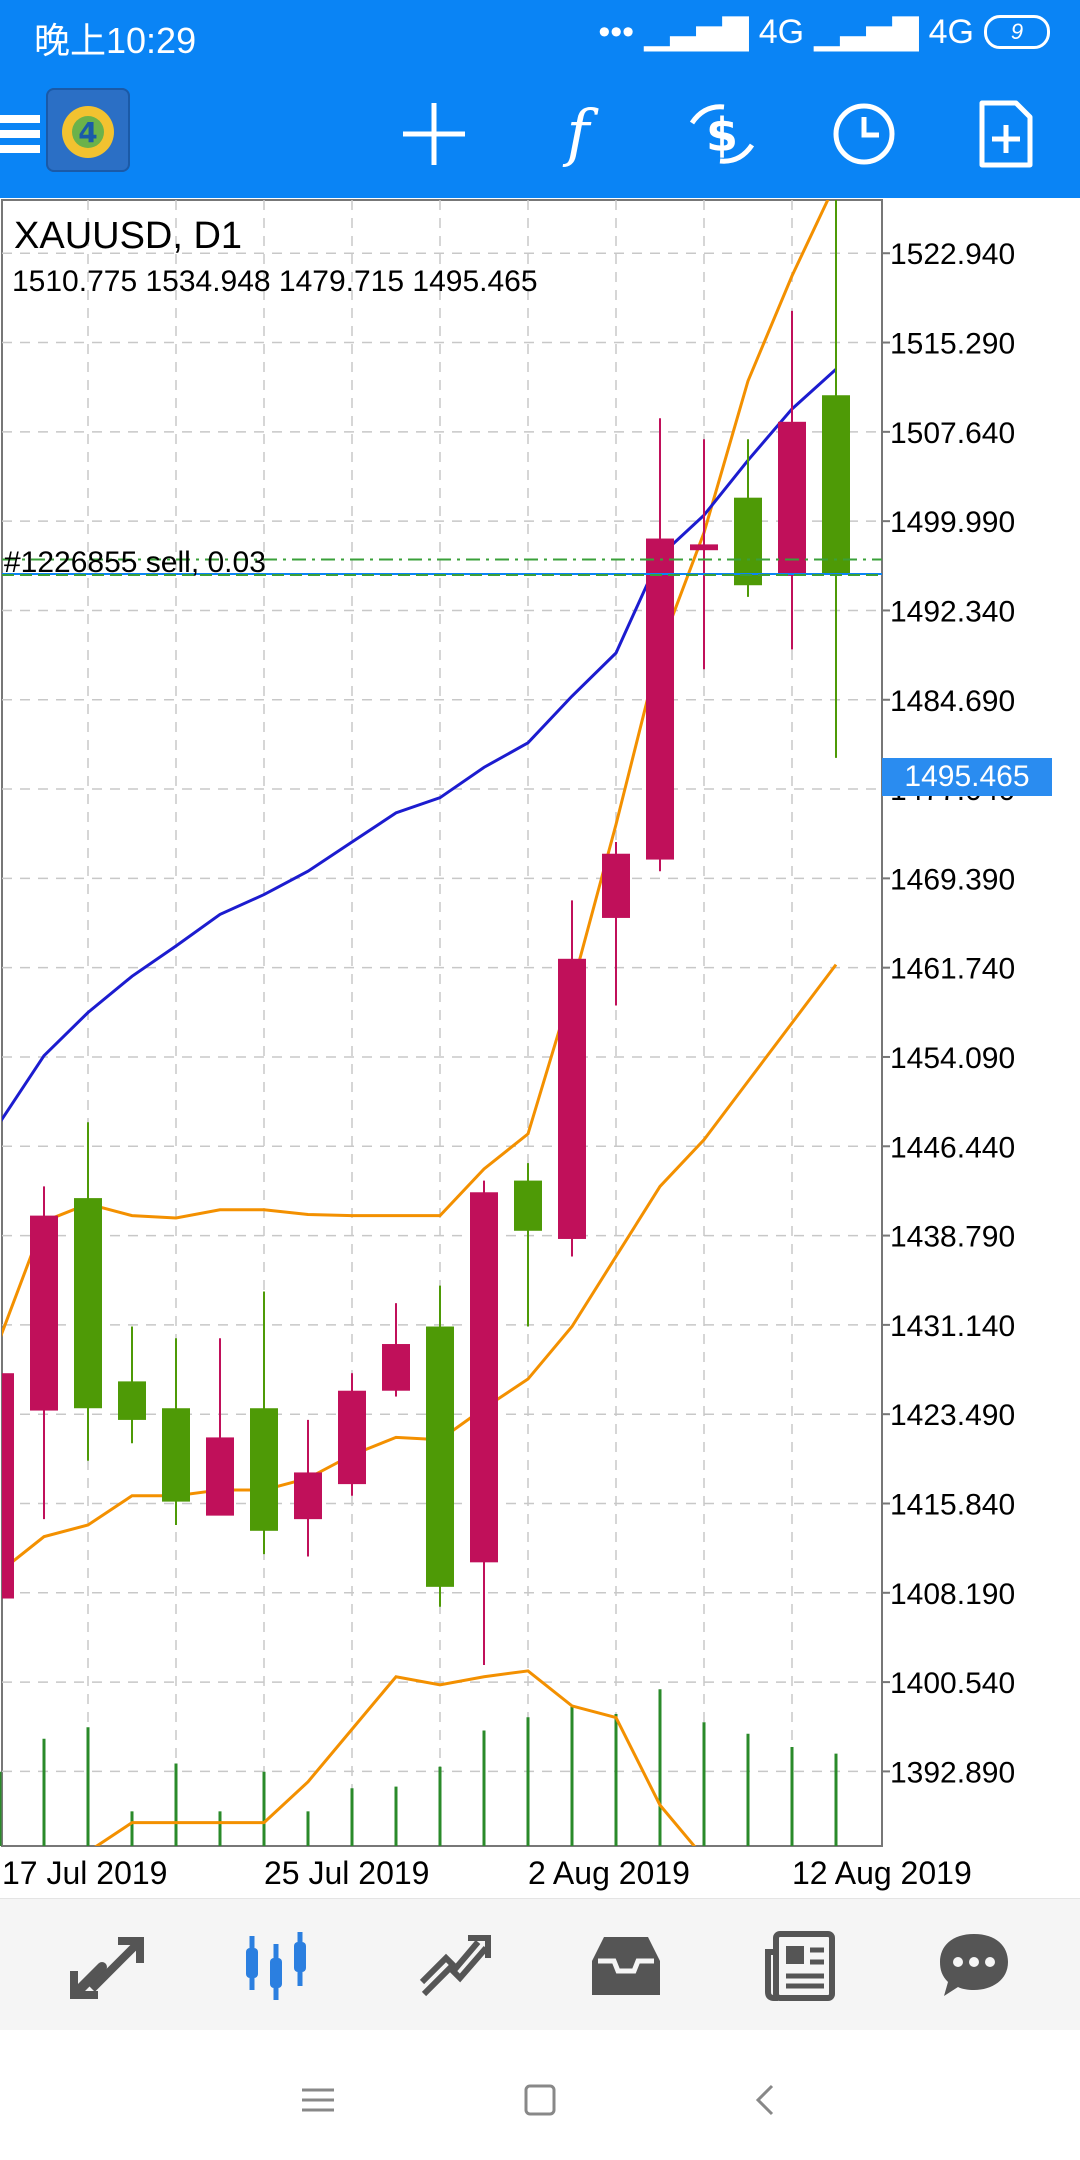  What do you see at coordinates (952, 1683) in the screenshot?
I see `y-tick-label: 1400.540` at bounding box center [952, 1683].